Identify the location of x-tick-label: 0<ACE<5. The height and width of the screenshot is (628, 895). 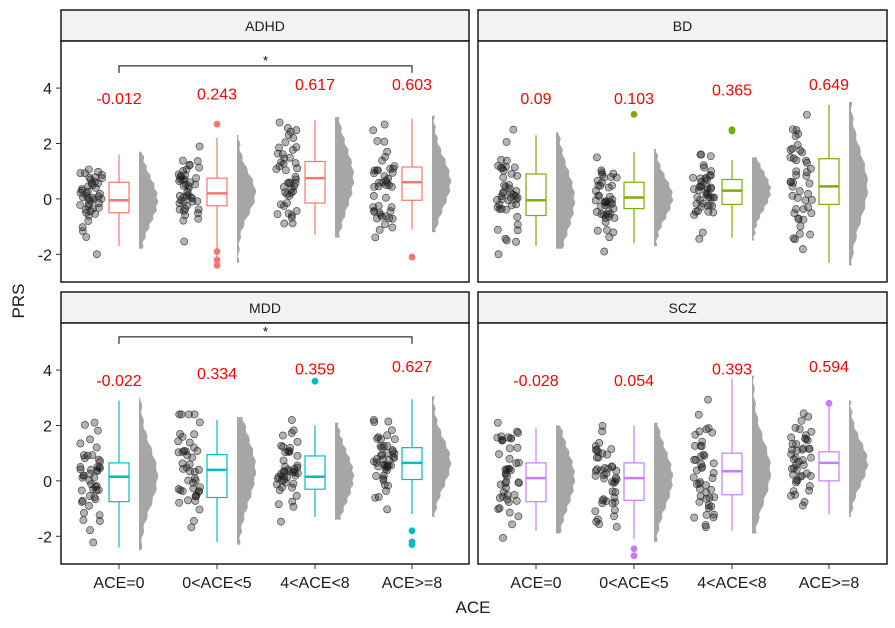
(216, 583).